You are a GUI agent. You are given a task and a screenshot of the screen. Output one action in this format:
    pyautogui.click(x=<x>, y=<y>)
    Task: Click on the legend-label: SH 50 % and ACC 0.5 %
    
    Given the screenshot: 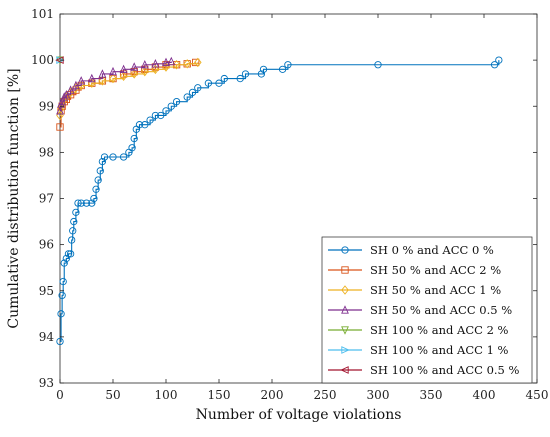 What is the action you would take?
    pyautogui.click(x=441, y=310)
    